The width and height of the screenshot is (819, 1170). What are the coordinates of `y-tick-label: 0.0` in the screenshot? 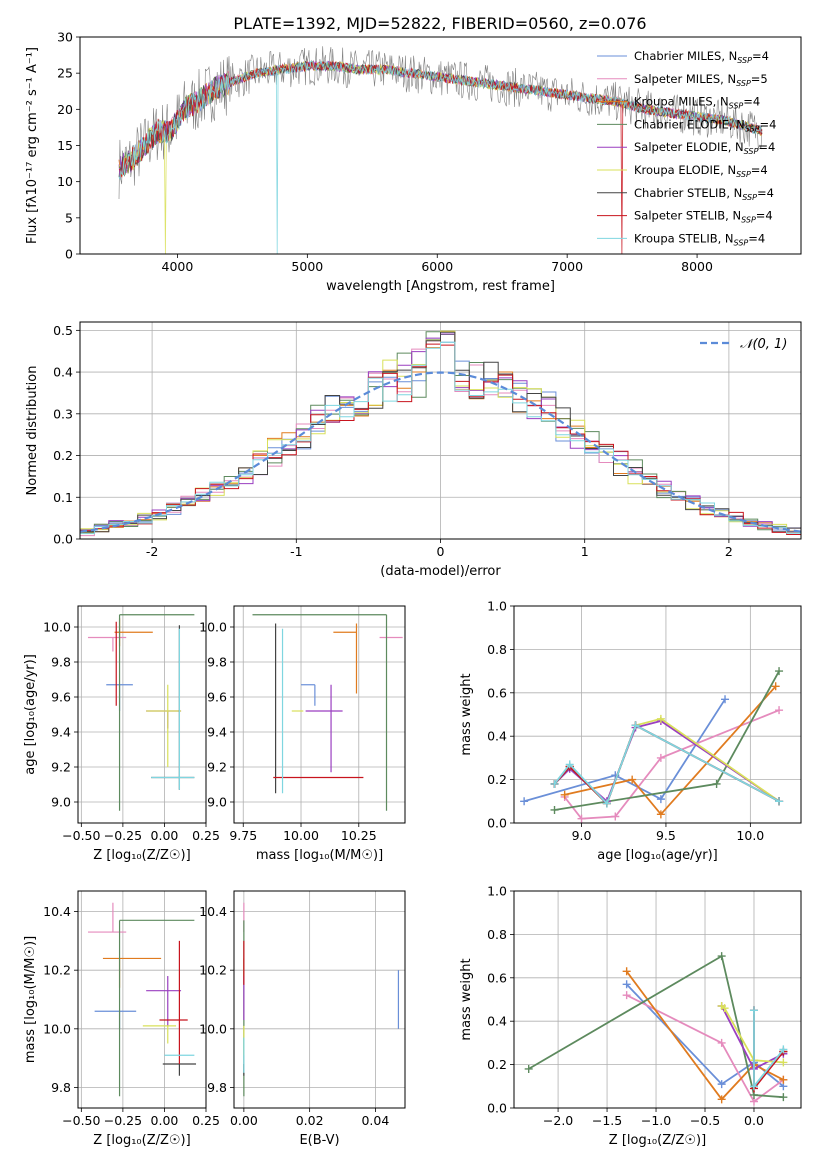 It's located at (497, 823).